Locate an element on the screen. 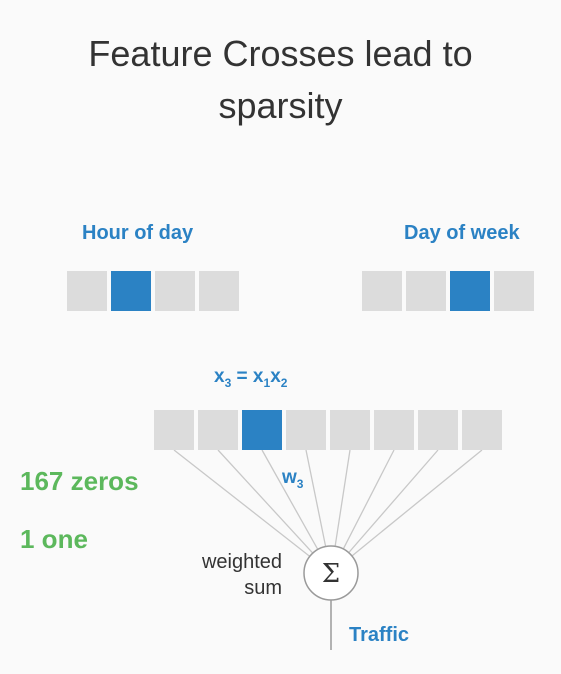 This screenshot has height=674, width=561. ones-count: 1 one is located at coordinates (54, 539).